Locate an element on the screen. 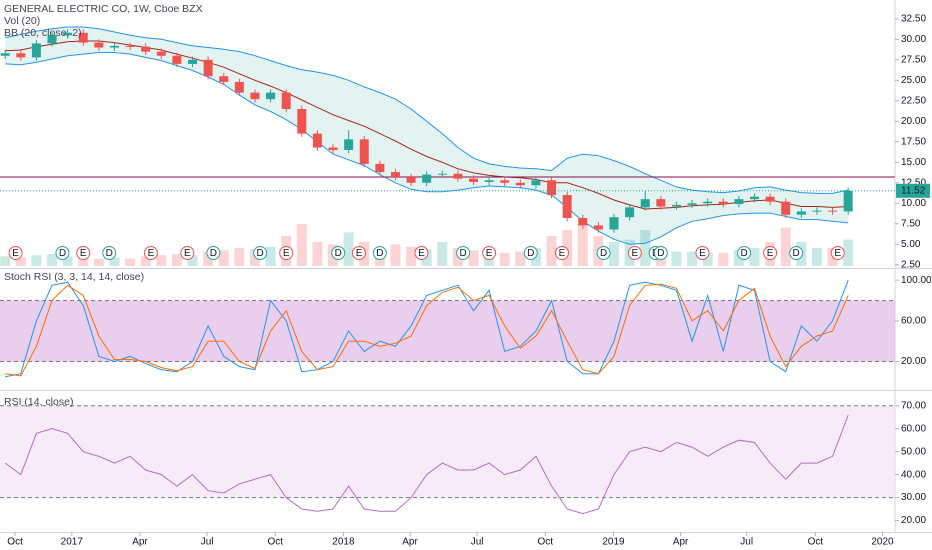  y-tick-label: 5.00 is located at coordinates (911, 244).